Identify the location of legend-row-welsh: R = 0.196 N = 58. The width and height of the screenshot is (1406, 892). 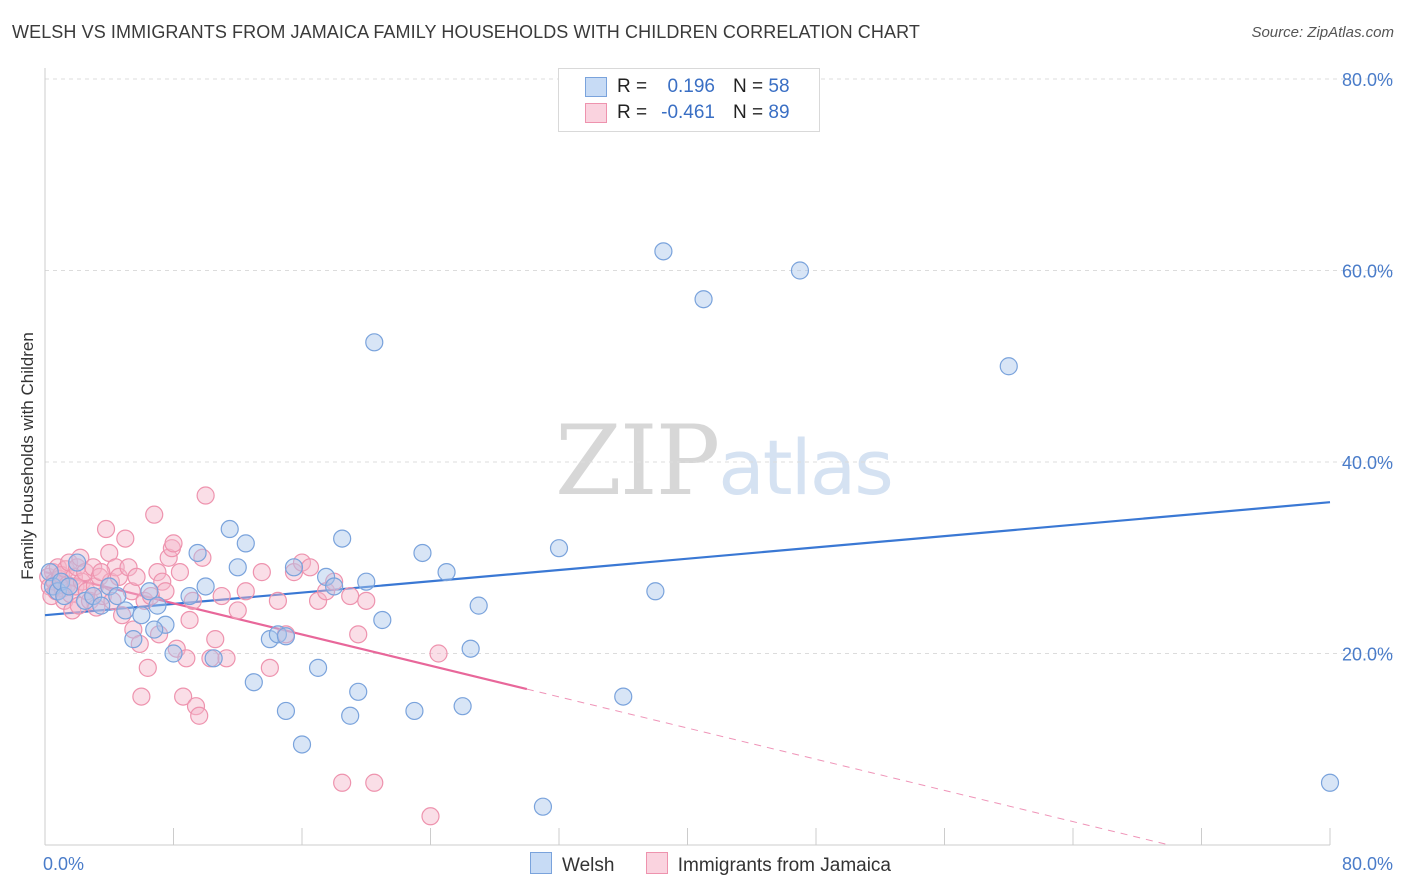
(687, 88).